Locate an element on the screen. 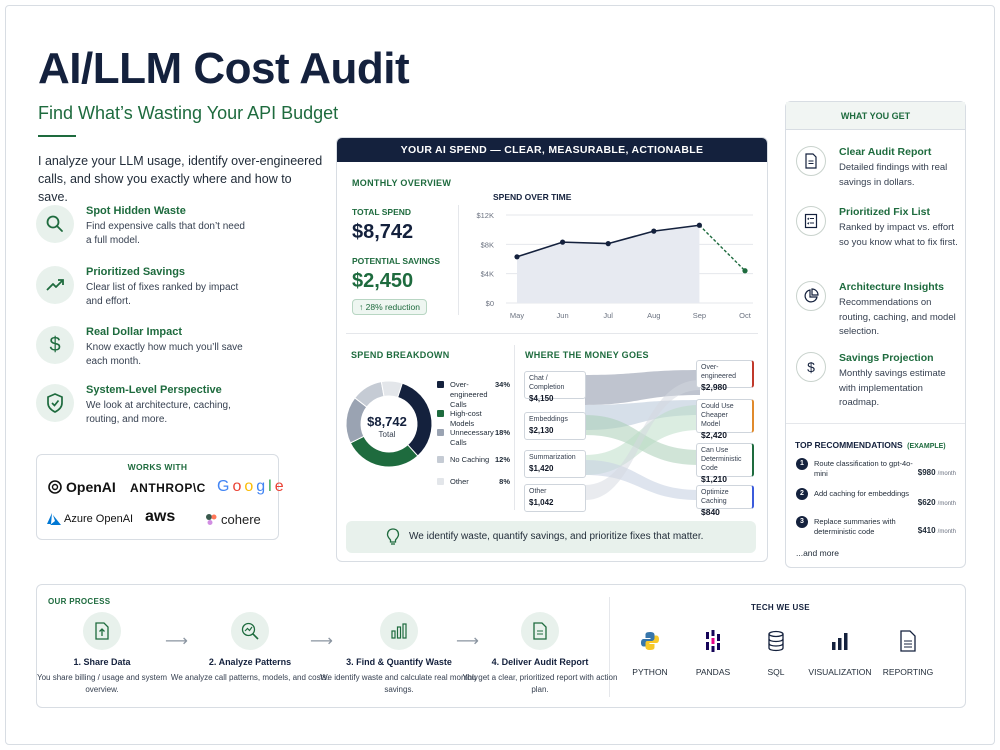 This screenshot has height=750, width=1000. page-title: AI/LLM Cost Audit is located at coordinates (224, 68).